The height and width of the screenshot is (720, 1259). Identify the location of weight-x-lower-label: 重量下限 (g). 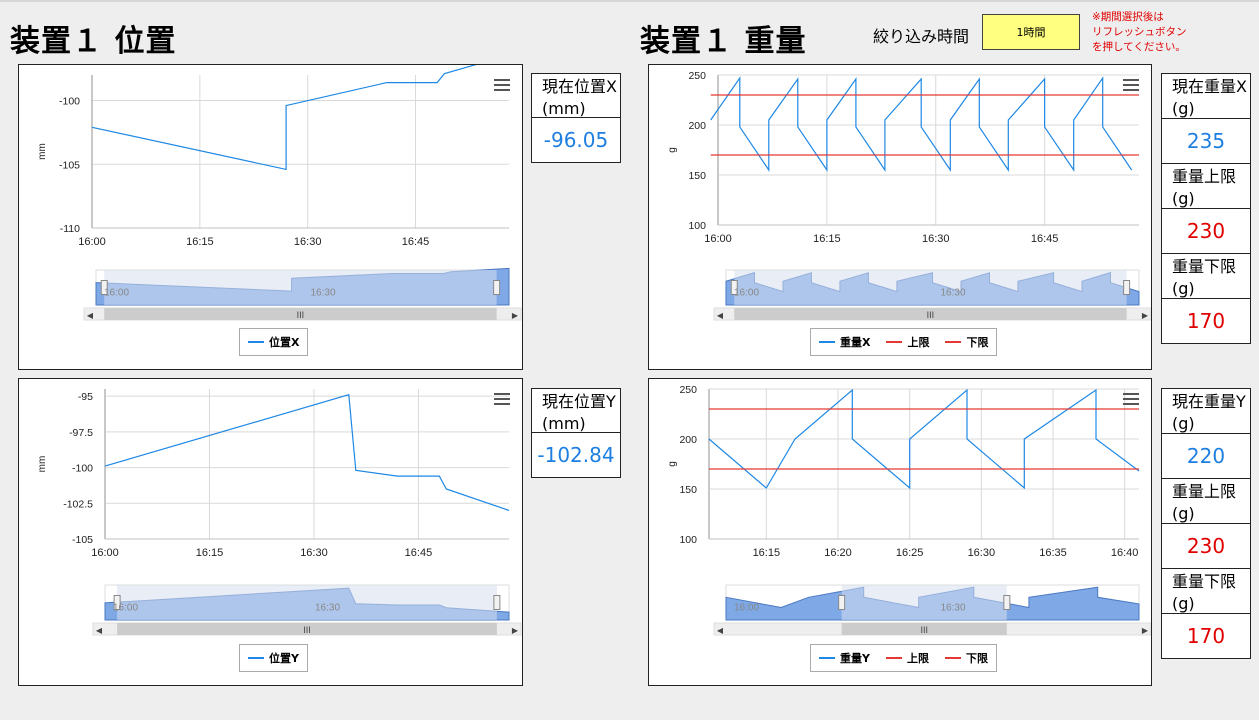
(1206, 276).